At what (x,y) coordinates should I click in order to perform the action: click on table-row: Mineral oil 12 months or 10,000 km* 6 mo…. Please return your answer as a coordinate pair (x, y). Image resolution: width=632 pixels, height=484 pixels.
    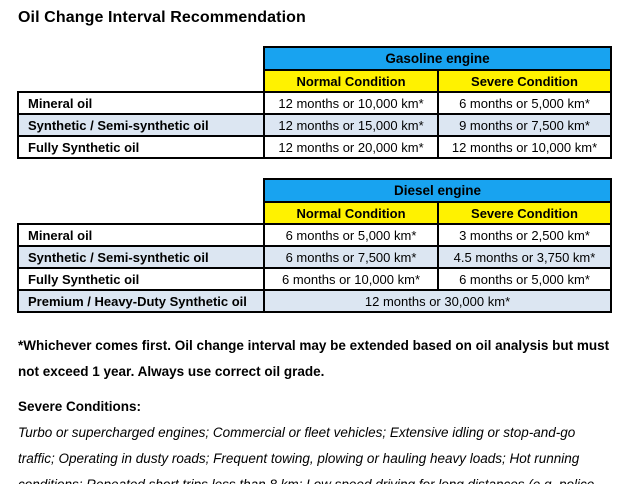
    Looking at the image, I should click on (314, 103).